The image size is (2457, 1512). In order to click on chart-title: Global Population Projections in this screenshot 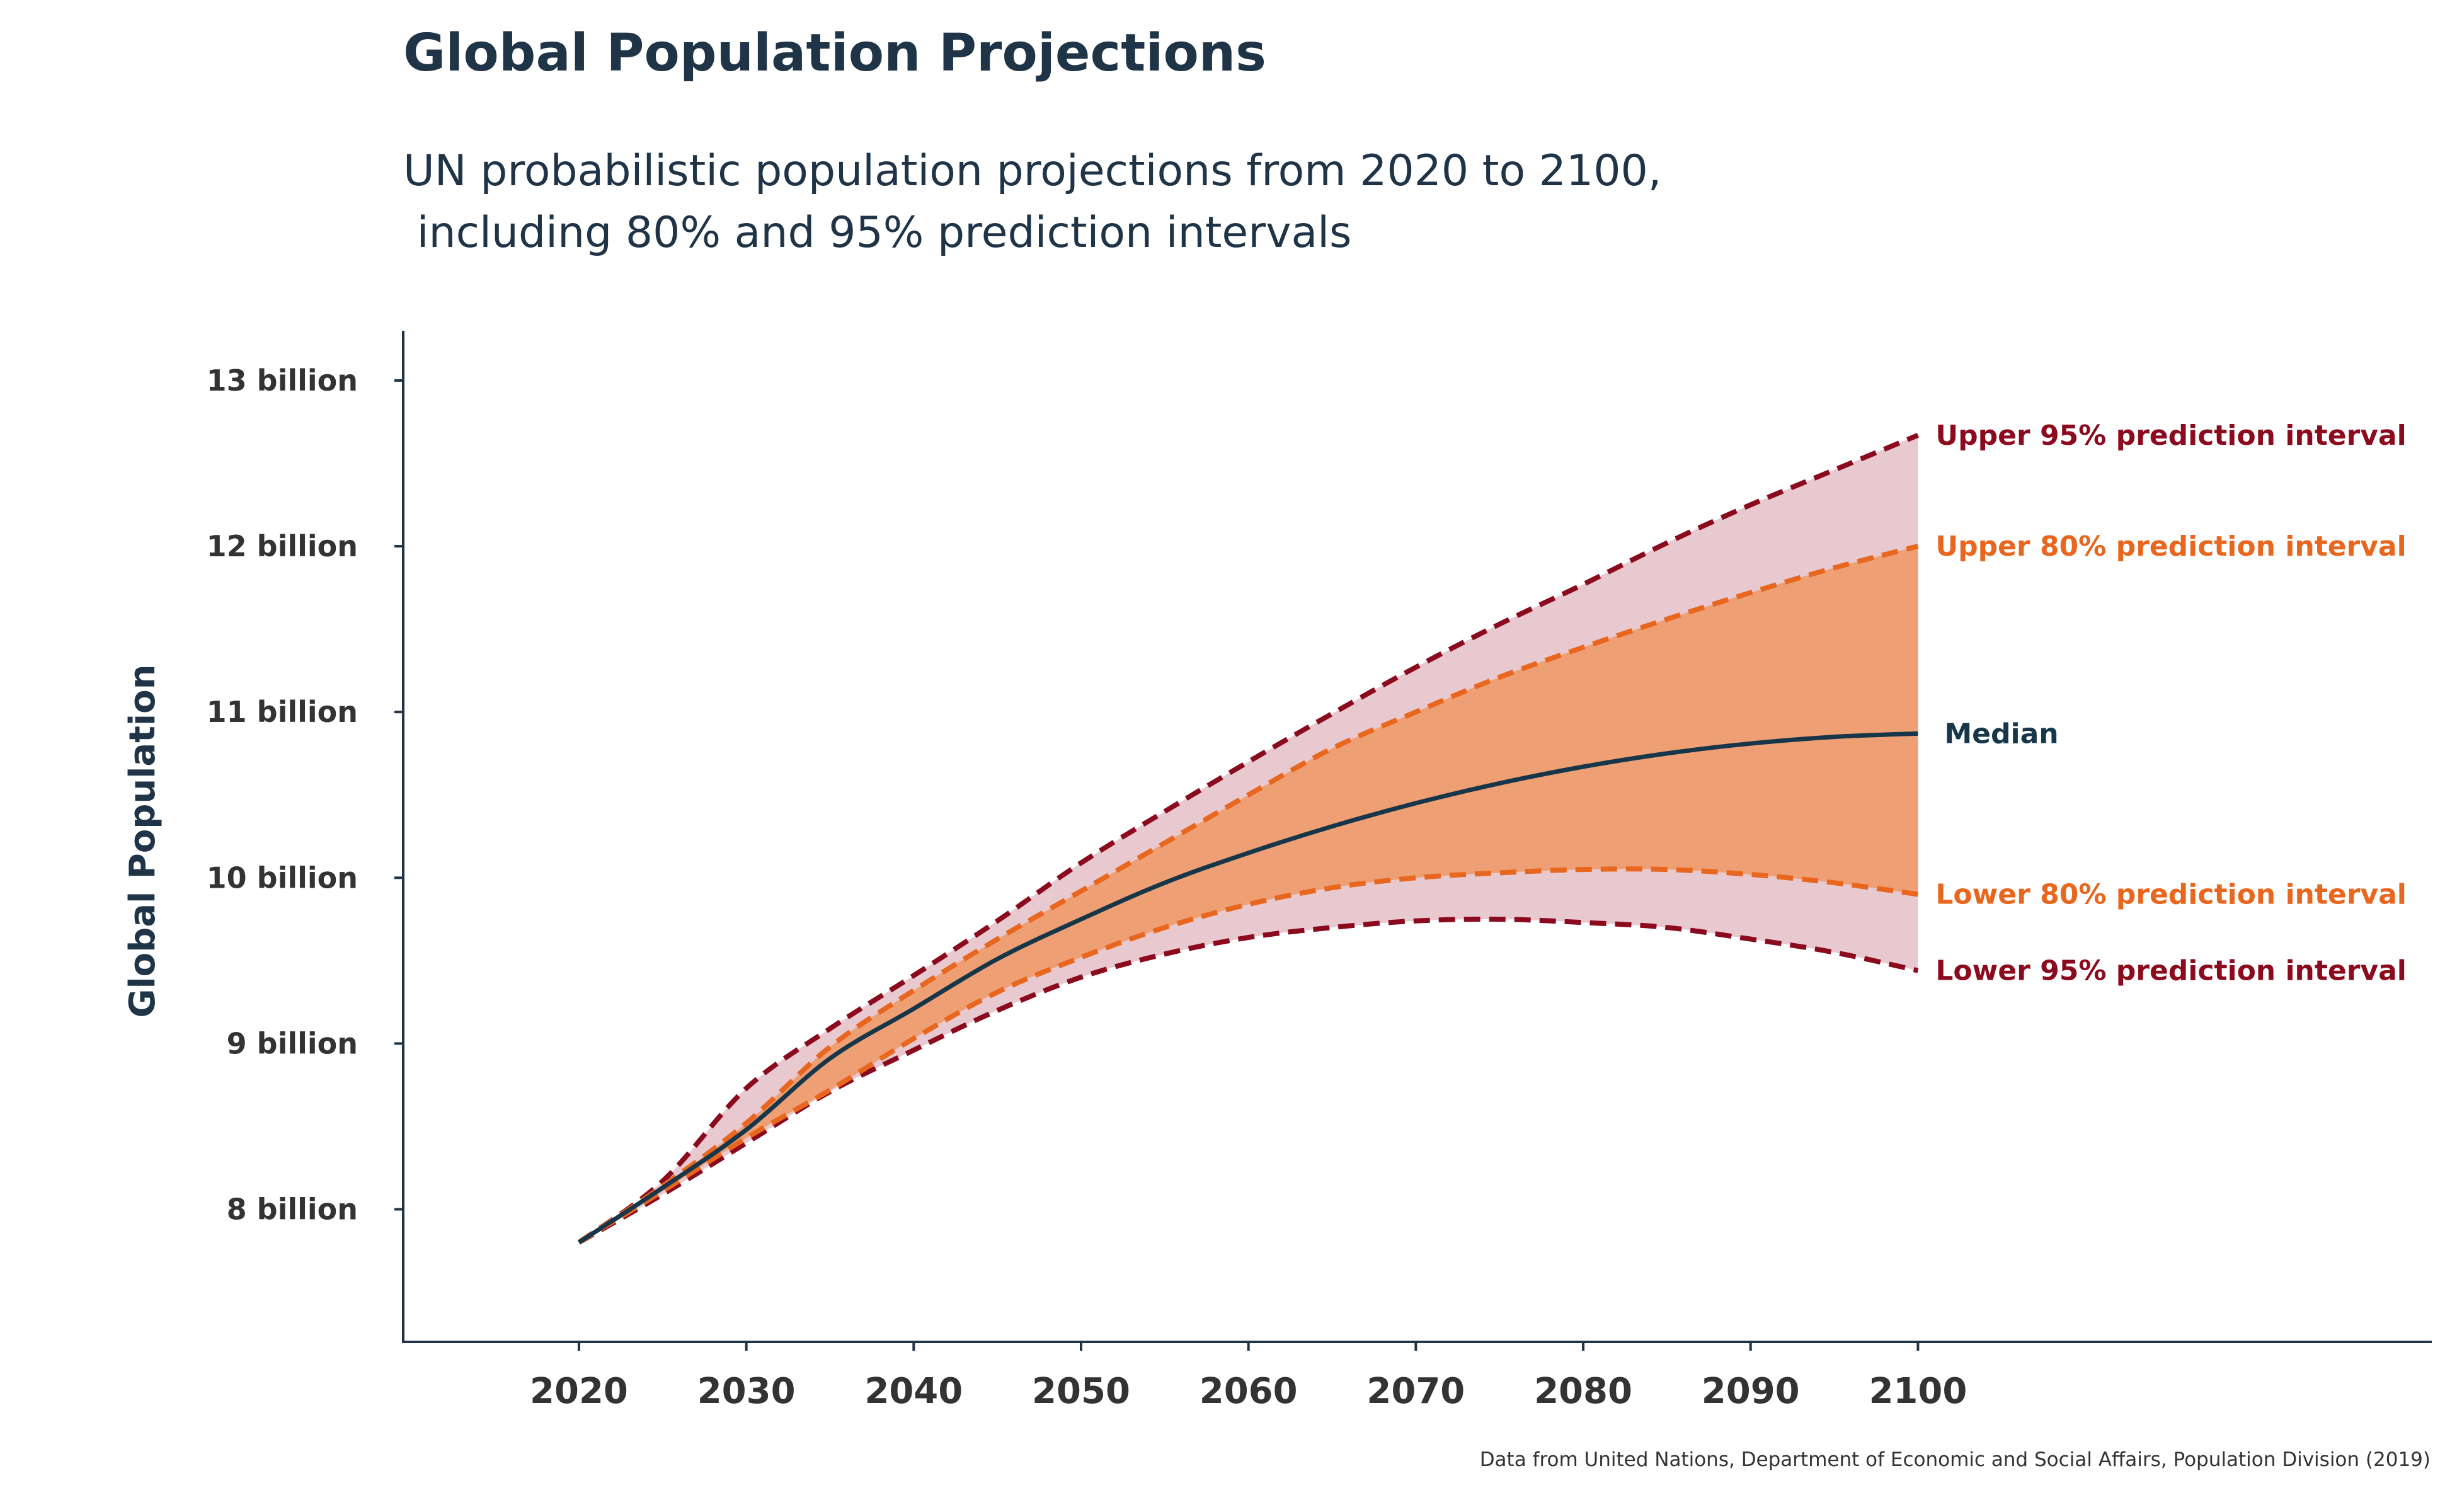, I will do `click(834, 53)`.